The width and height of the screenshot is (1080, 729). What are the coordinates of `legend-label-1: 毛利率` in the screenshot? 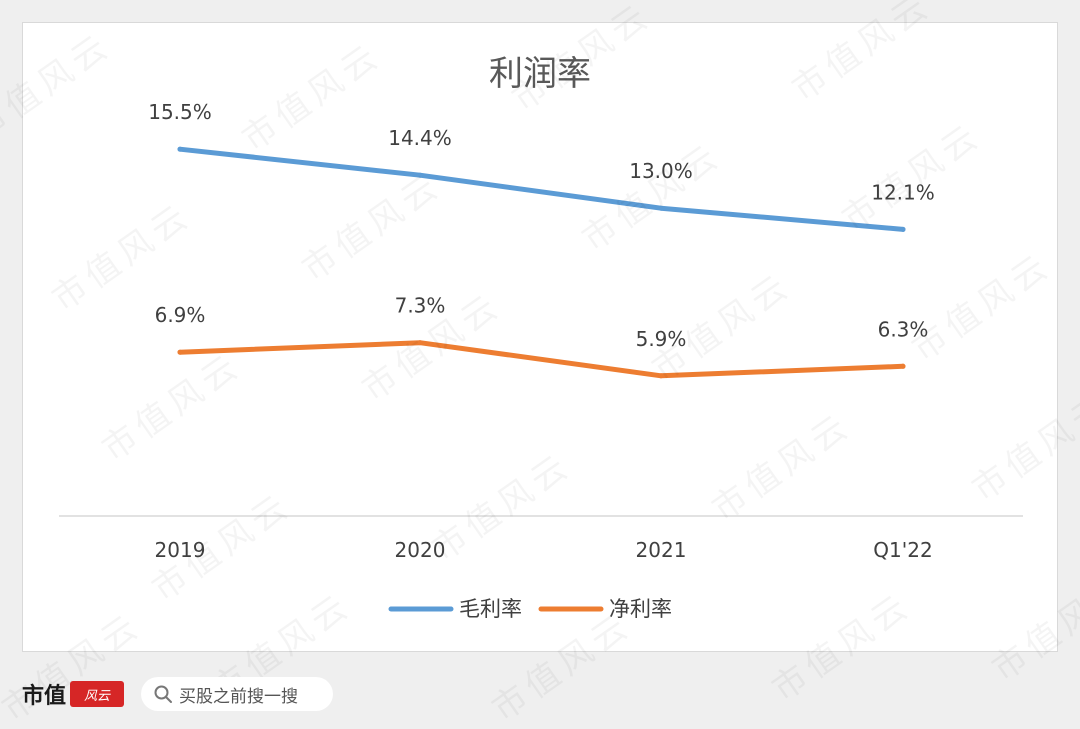 It's located at (490, 609).